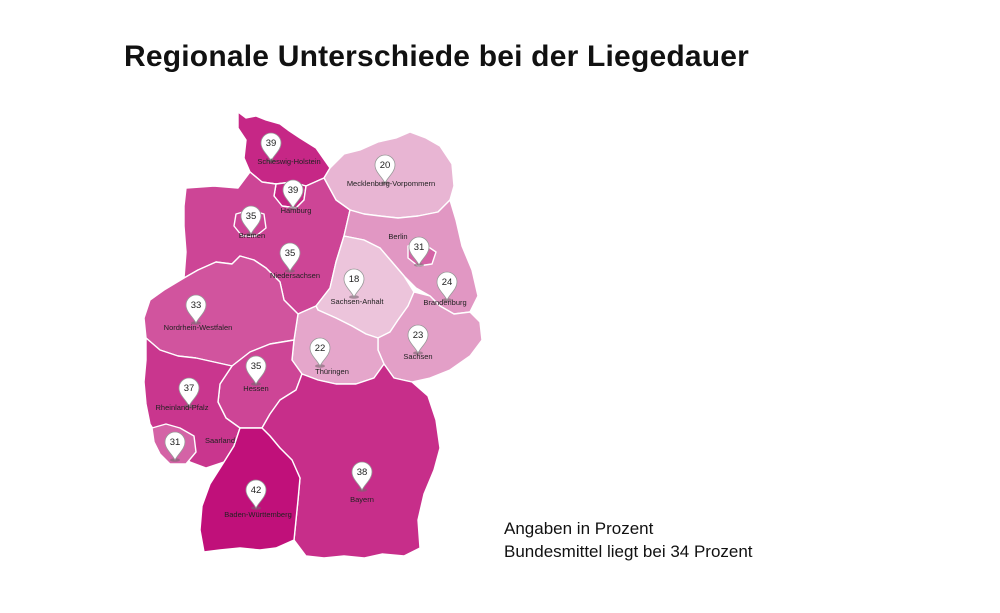 Image resolution: width=1000 pixels, height=613 pixels. I want to click on region-label-berlin: Berlin, so click(397, 236).